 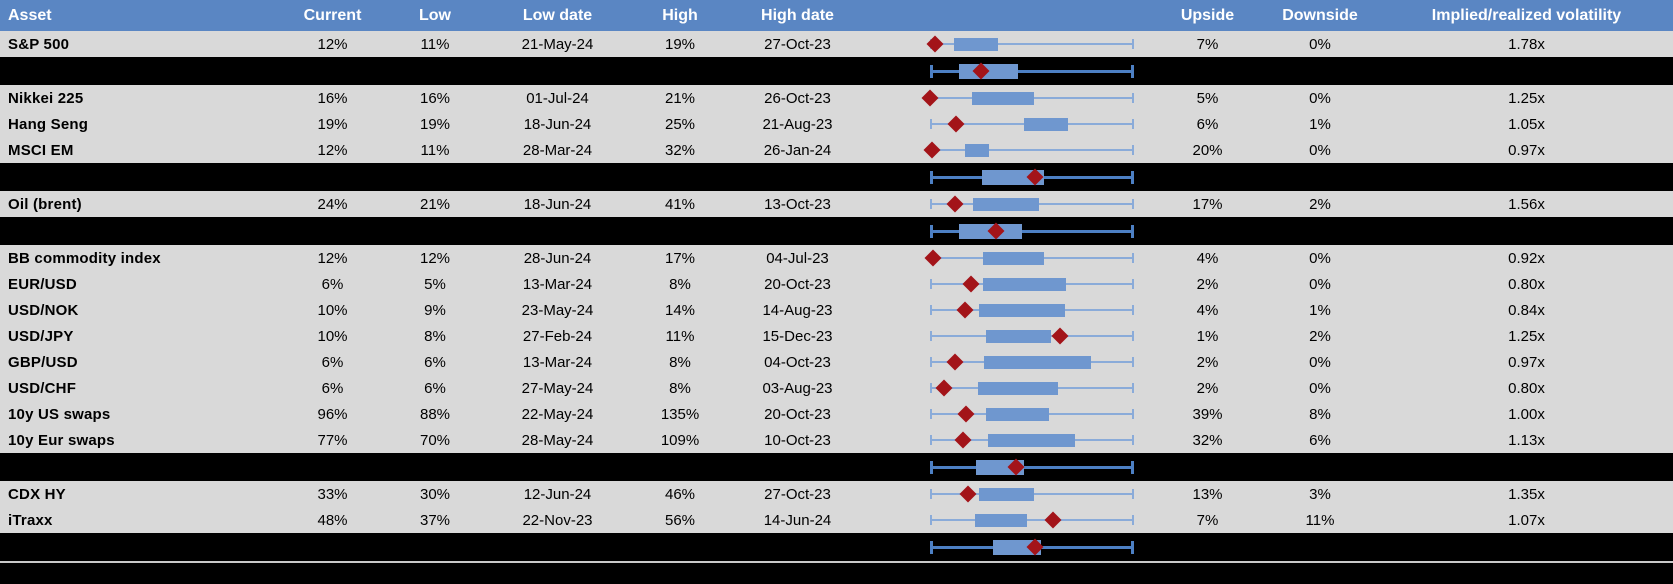 What do you see at coordinates (1005, 15) in the screenshot?
I see `header-boxplot-spacer` at bounding box center [1005, 15].